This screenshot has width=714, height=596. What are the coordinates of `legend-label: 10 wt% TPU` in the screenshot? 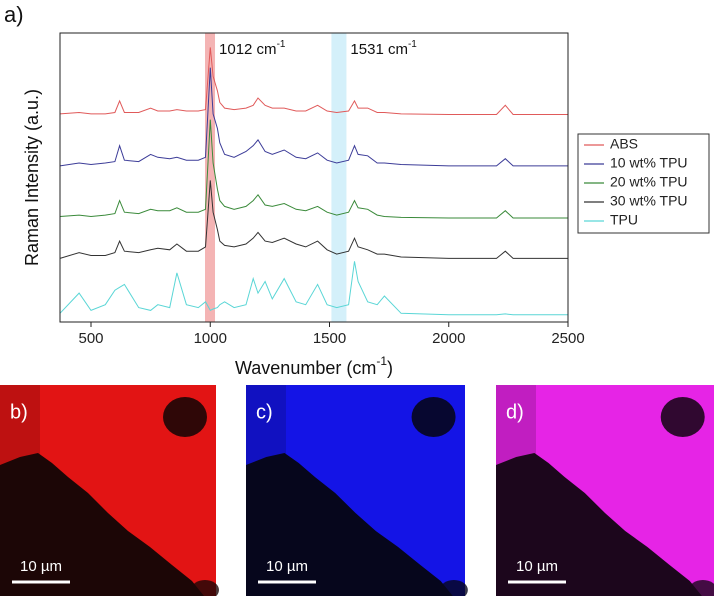 It's located at (649, 163).